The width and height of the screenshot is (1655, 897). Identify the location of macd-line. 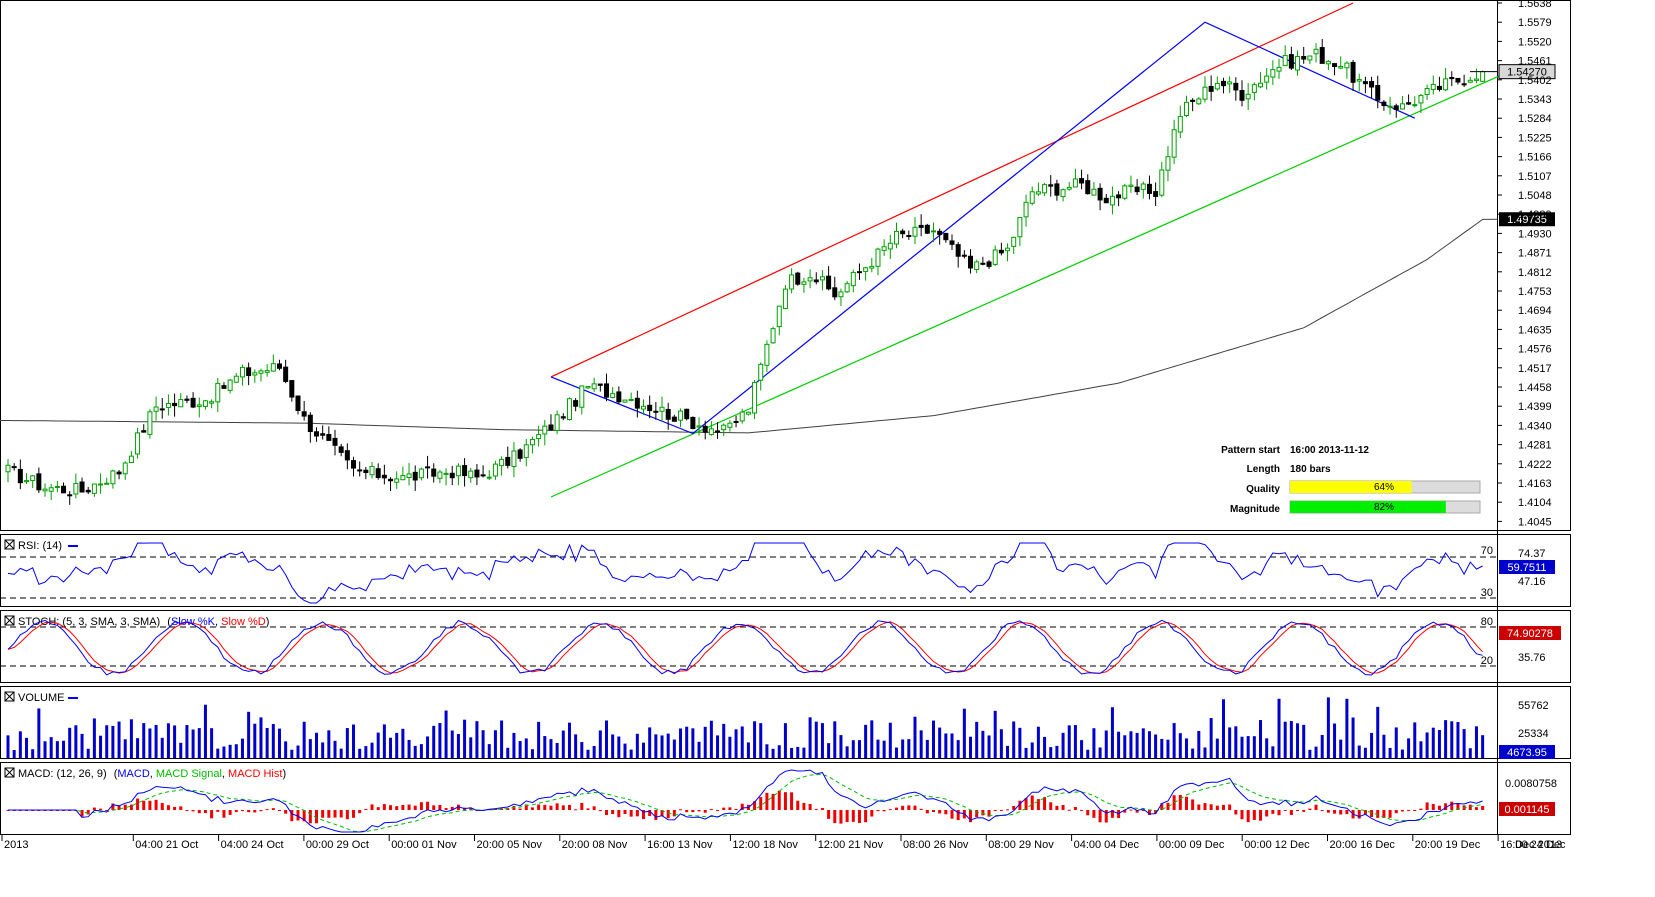
(745, 801).